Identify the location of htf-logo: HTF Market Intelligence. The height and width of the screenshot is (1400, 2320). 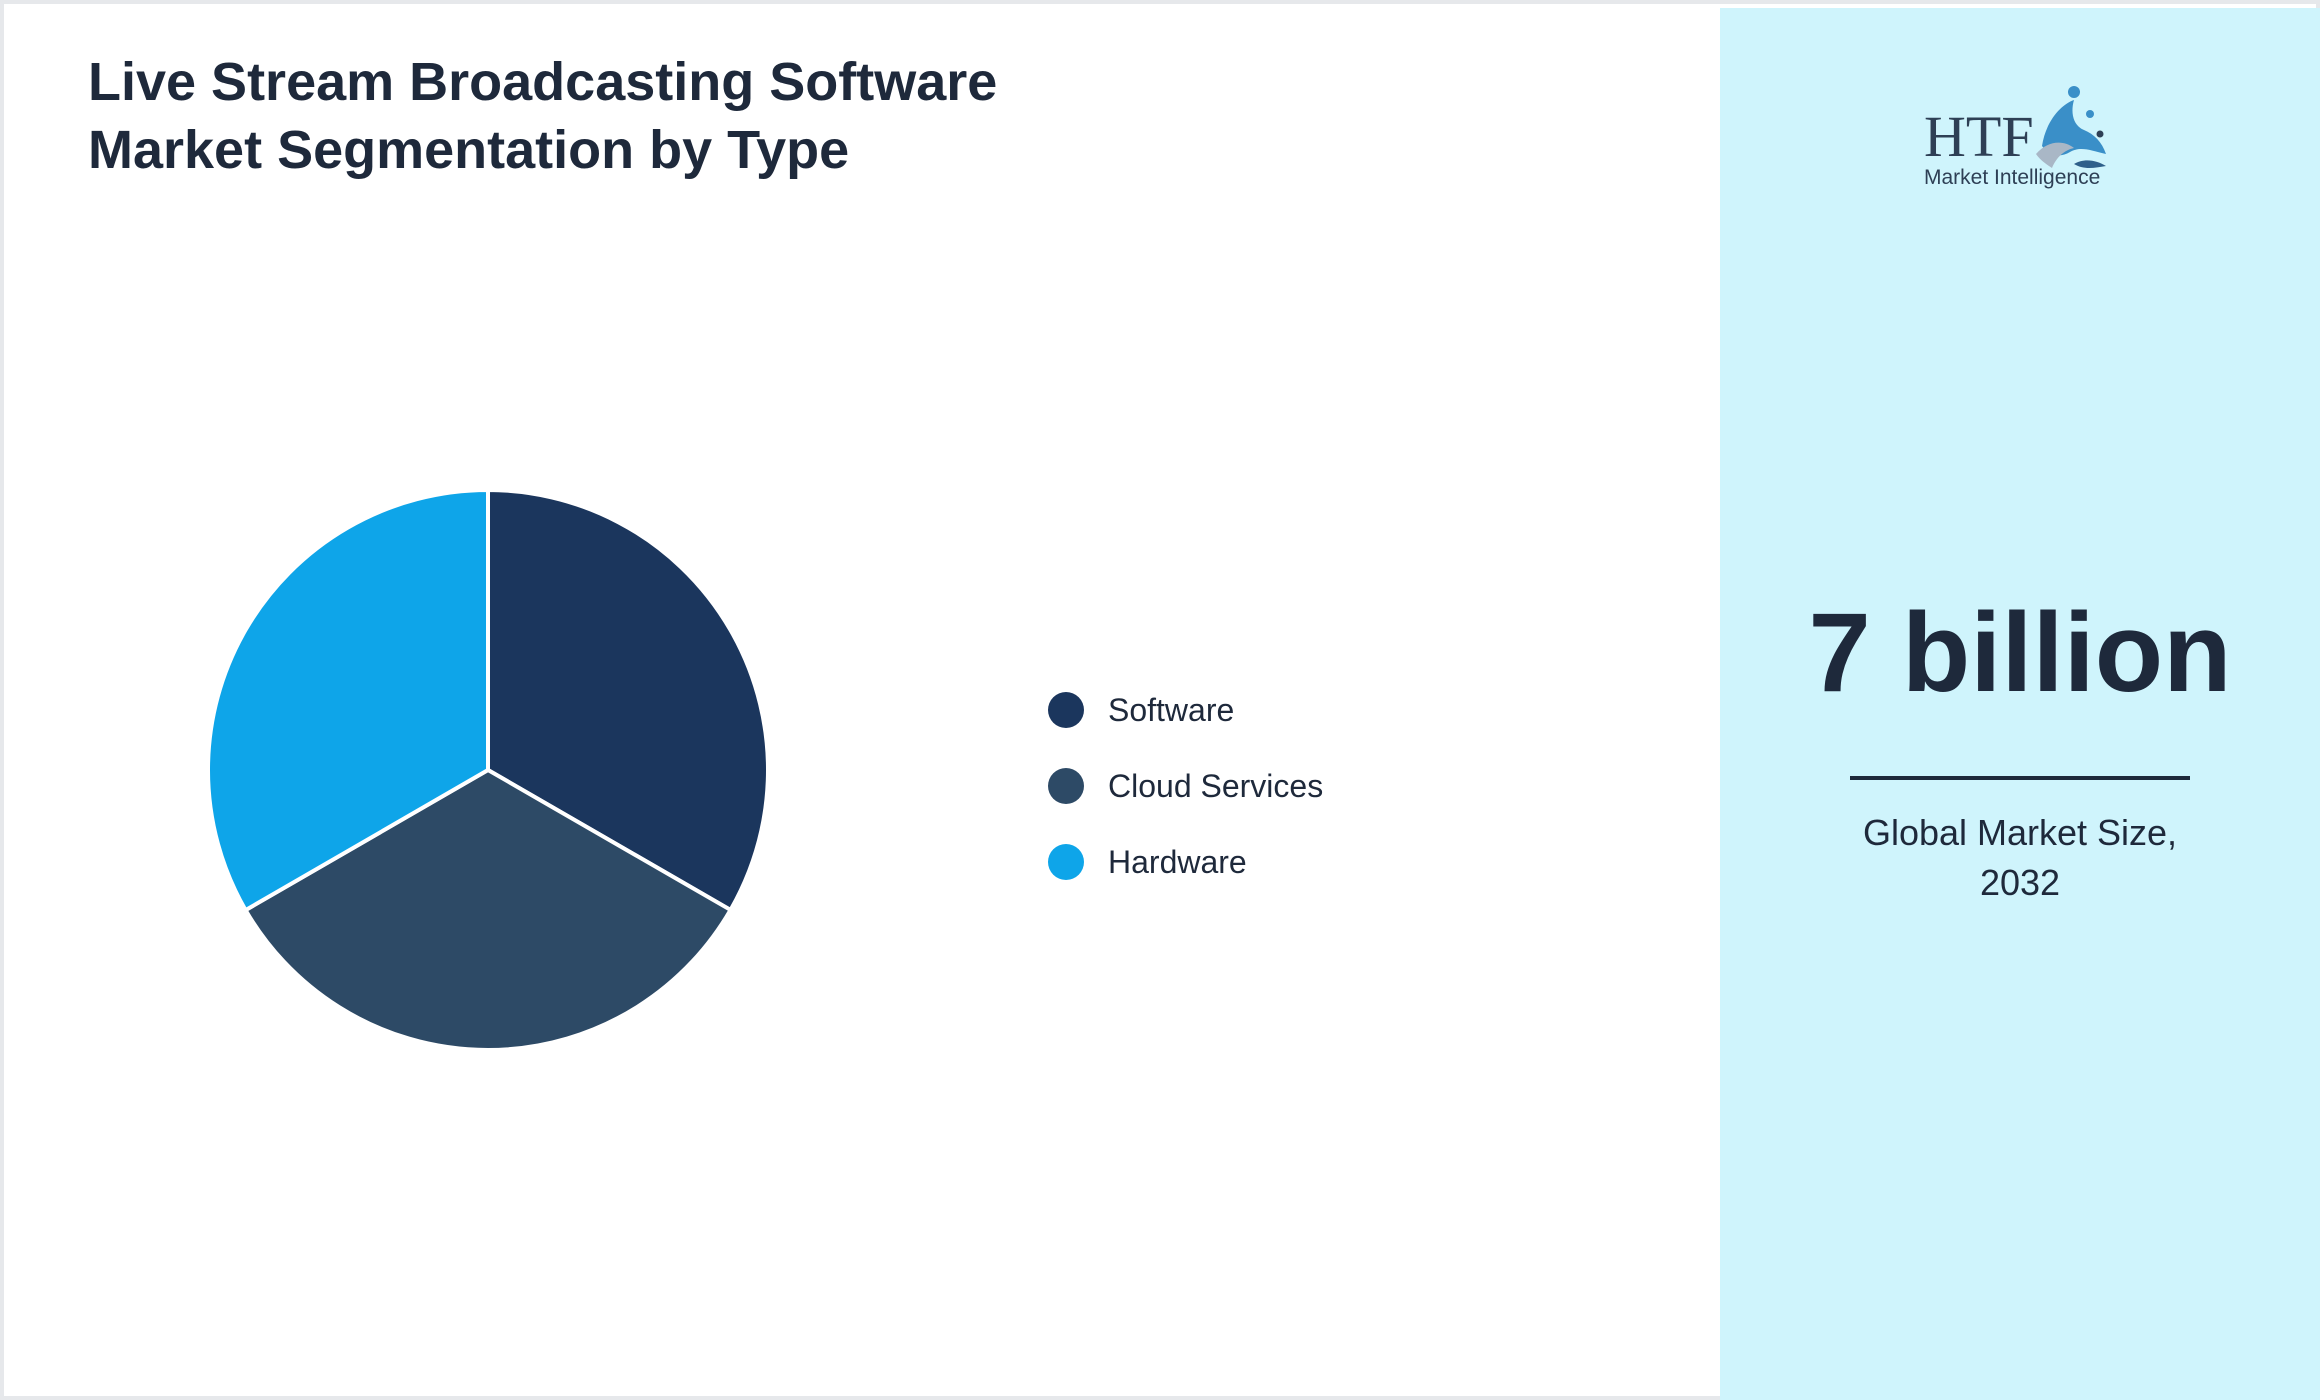
(2015, 137).